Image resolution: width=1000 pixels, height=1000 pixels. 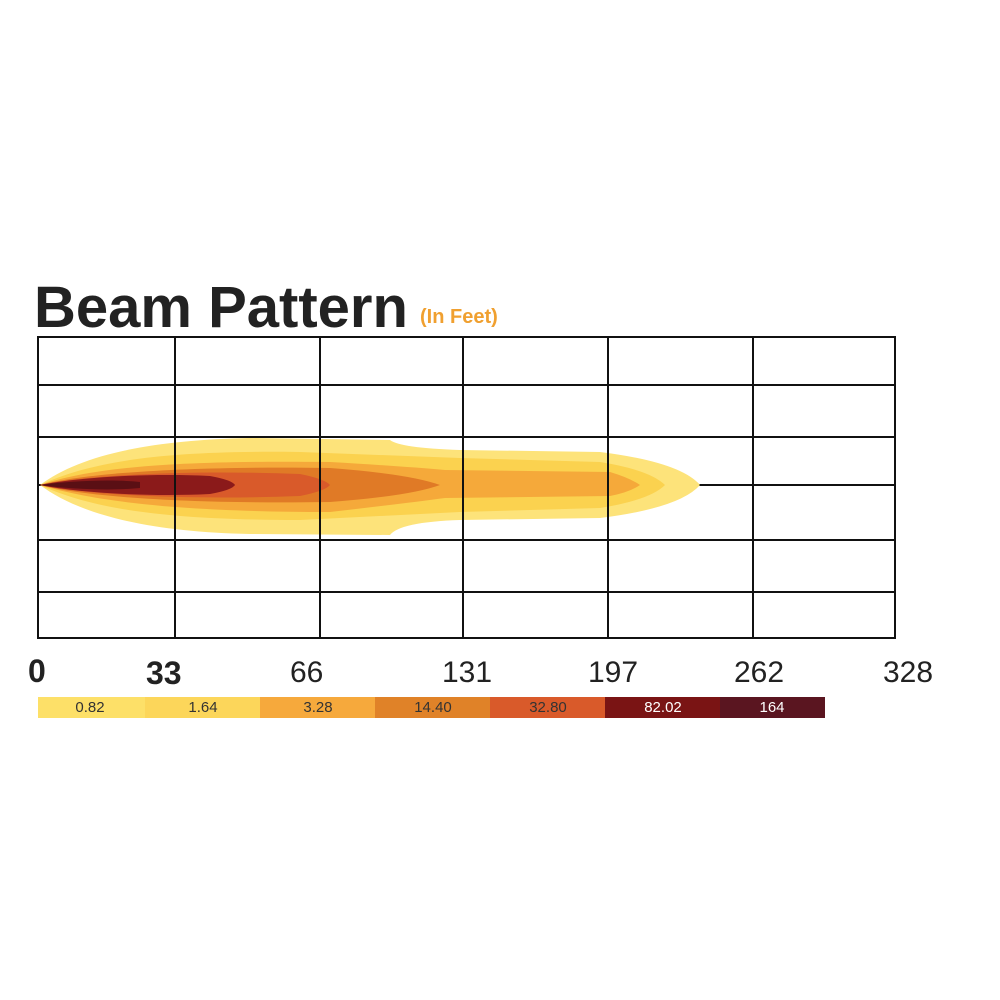 I want to click on distance-label: 131, so click(x=467, y=672).